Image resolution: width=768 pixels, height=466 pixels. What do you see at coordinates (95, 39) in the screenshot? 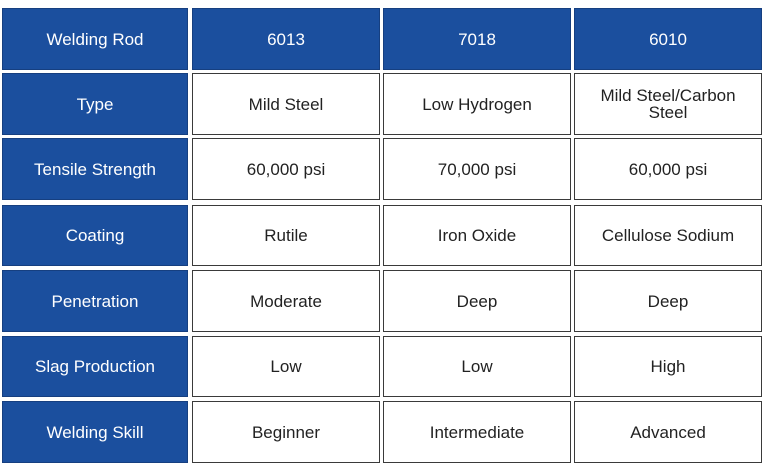
I see `header-cell: Welding Rod` at bounding box center [95, 39].